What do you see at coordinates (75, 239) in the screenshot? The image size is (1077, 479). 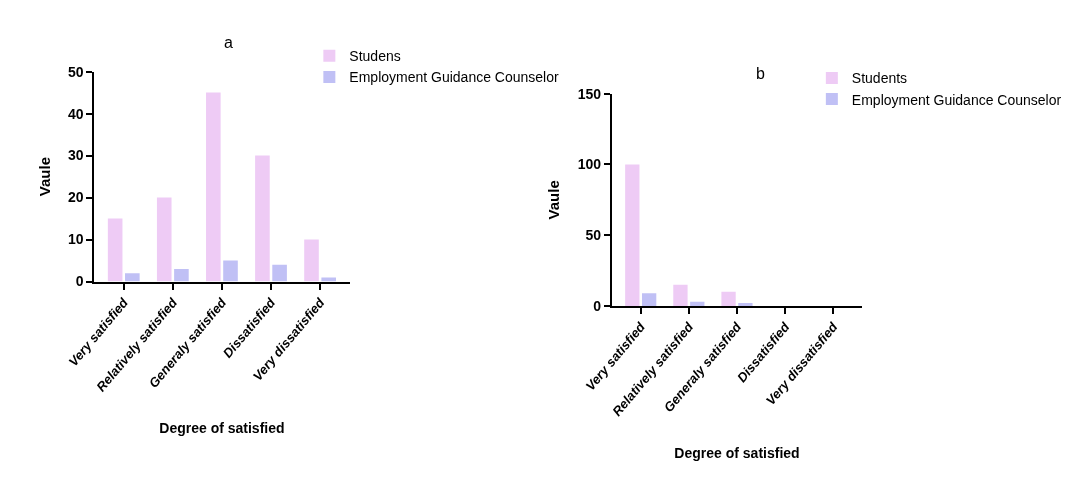 I see `y-tick-label: 10` at bounding box center [75, 239].